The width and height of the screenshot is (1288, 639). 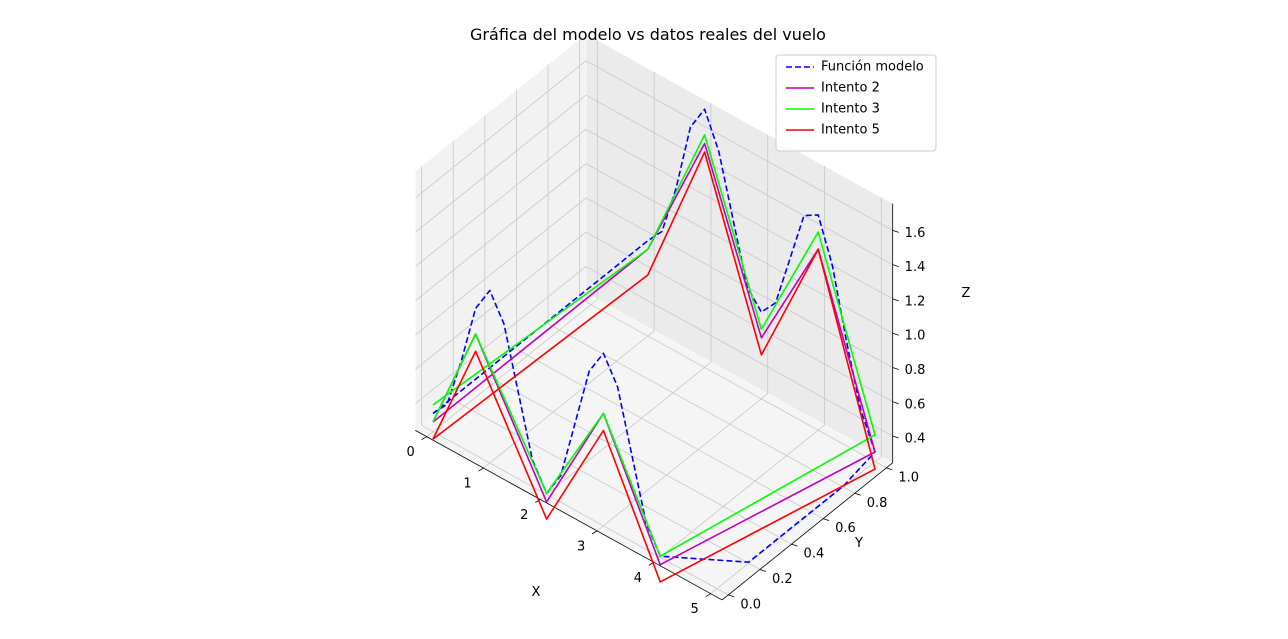 What do you see at coordinates (850, 130) in the screenshot?
I see `legend-label: Intento 5` at bounding box center [850, 130].